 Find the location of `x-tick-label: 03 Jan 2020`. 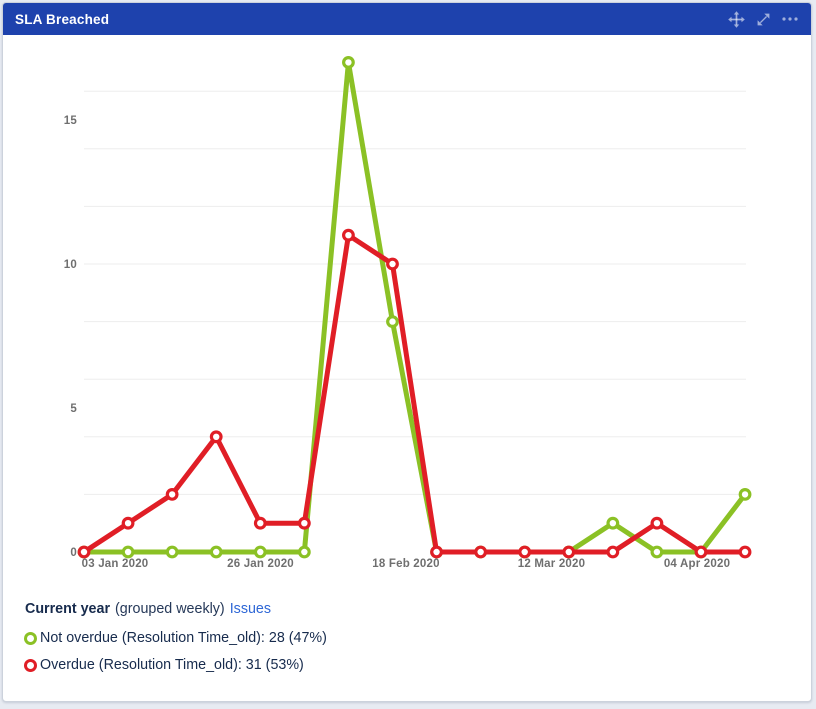

x-tick-label: 03 Jan 2020 is located at coordinates (115, 564).